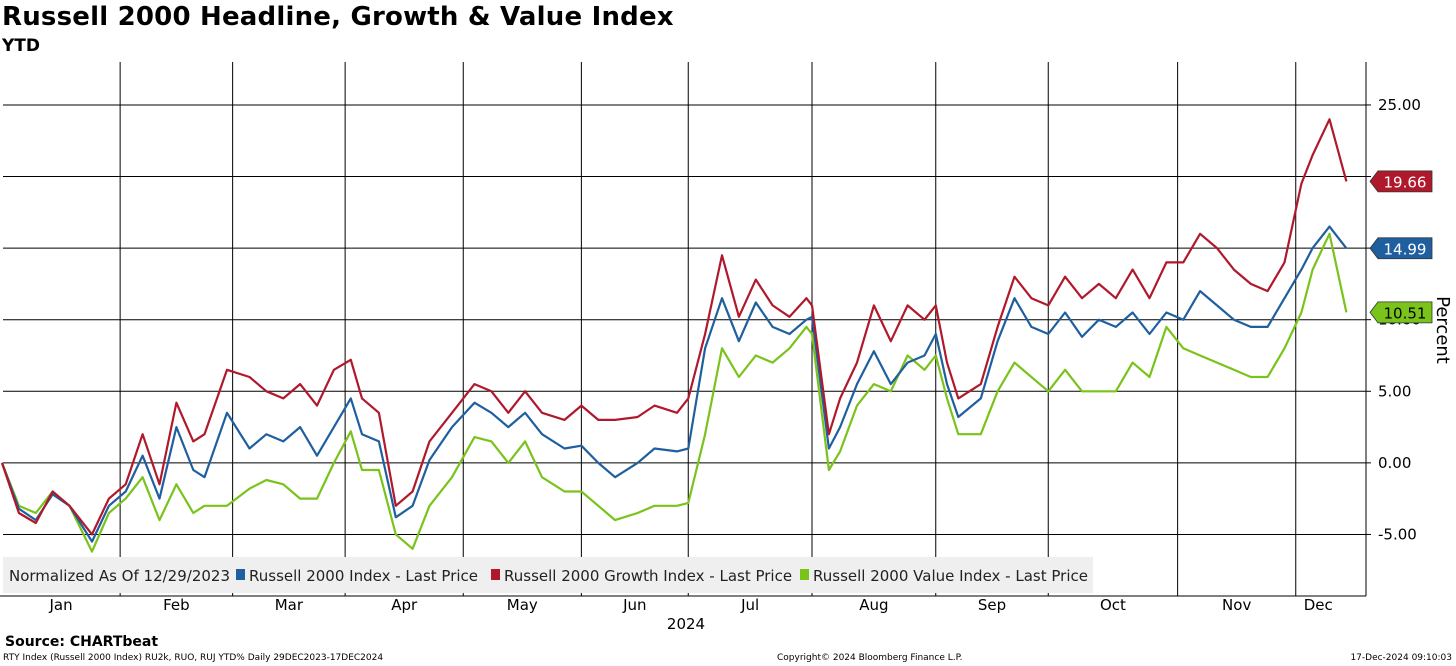 The width and height of the screenshot is (1456, 666). I want to click on last-value-label: 19.66, so click(1405, 182).